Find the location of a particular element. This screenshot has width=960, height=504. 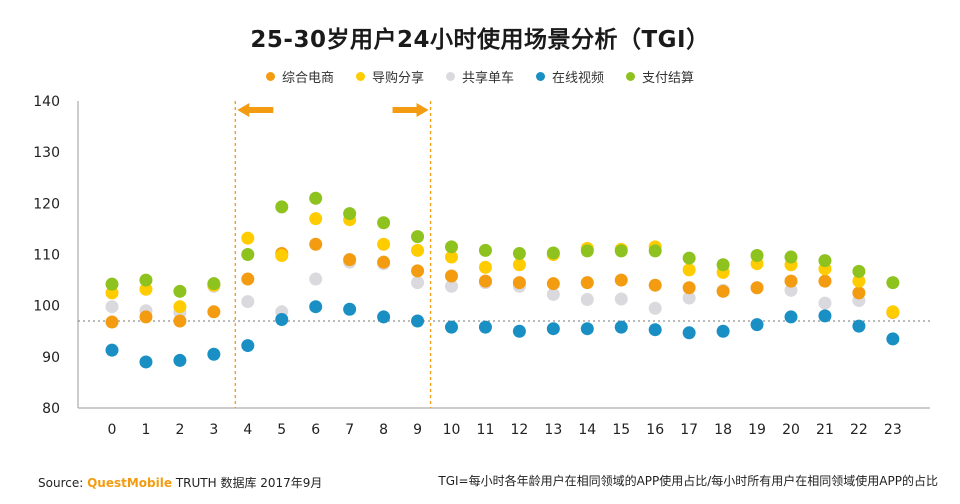

data-point-s1-x17 is located at coordinates (689, 270).